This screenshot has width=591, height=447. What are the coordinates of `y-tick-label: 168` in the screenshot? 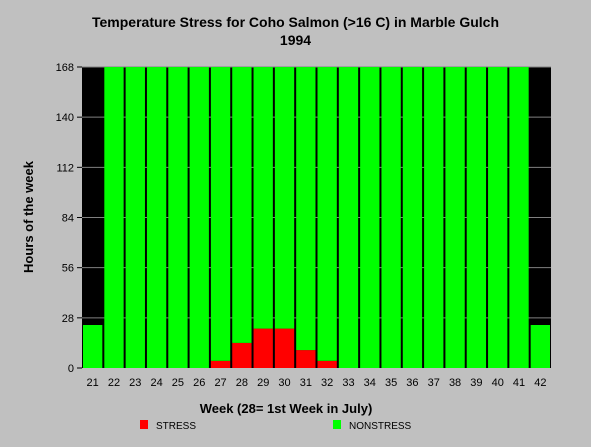 It's located at (65, 68).